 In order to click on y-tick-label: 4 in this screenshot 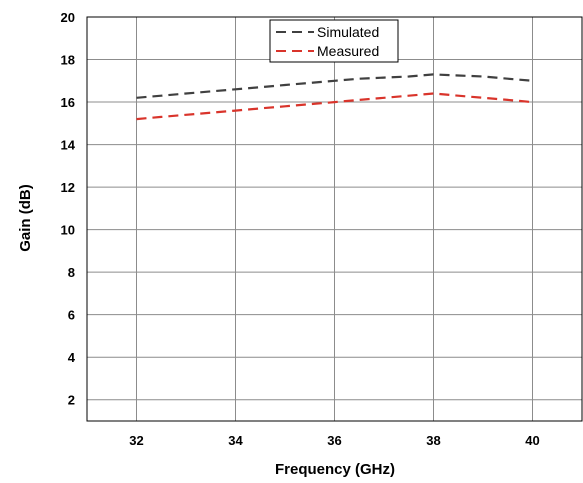, I will do `click(72, 357)`.